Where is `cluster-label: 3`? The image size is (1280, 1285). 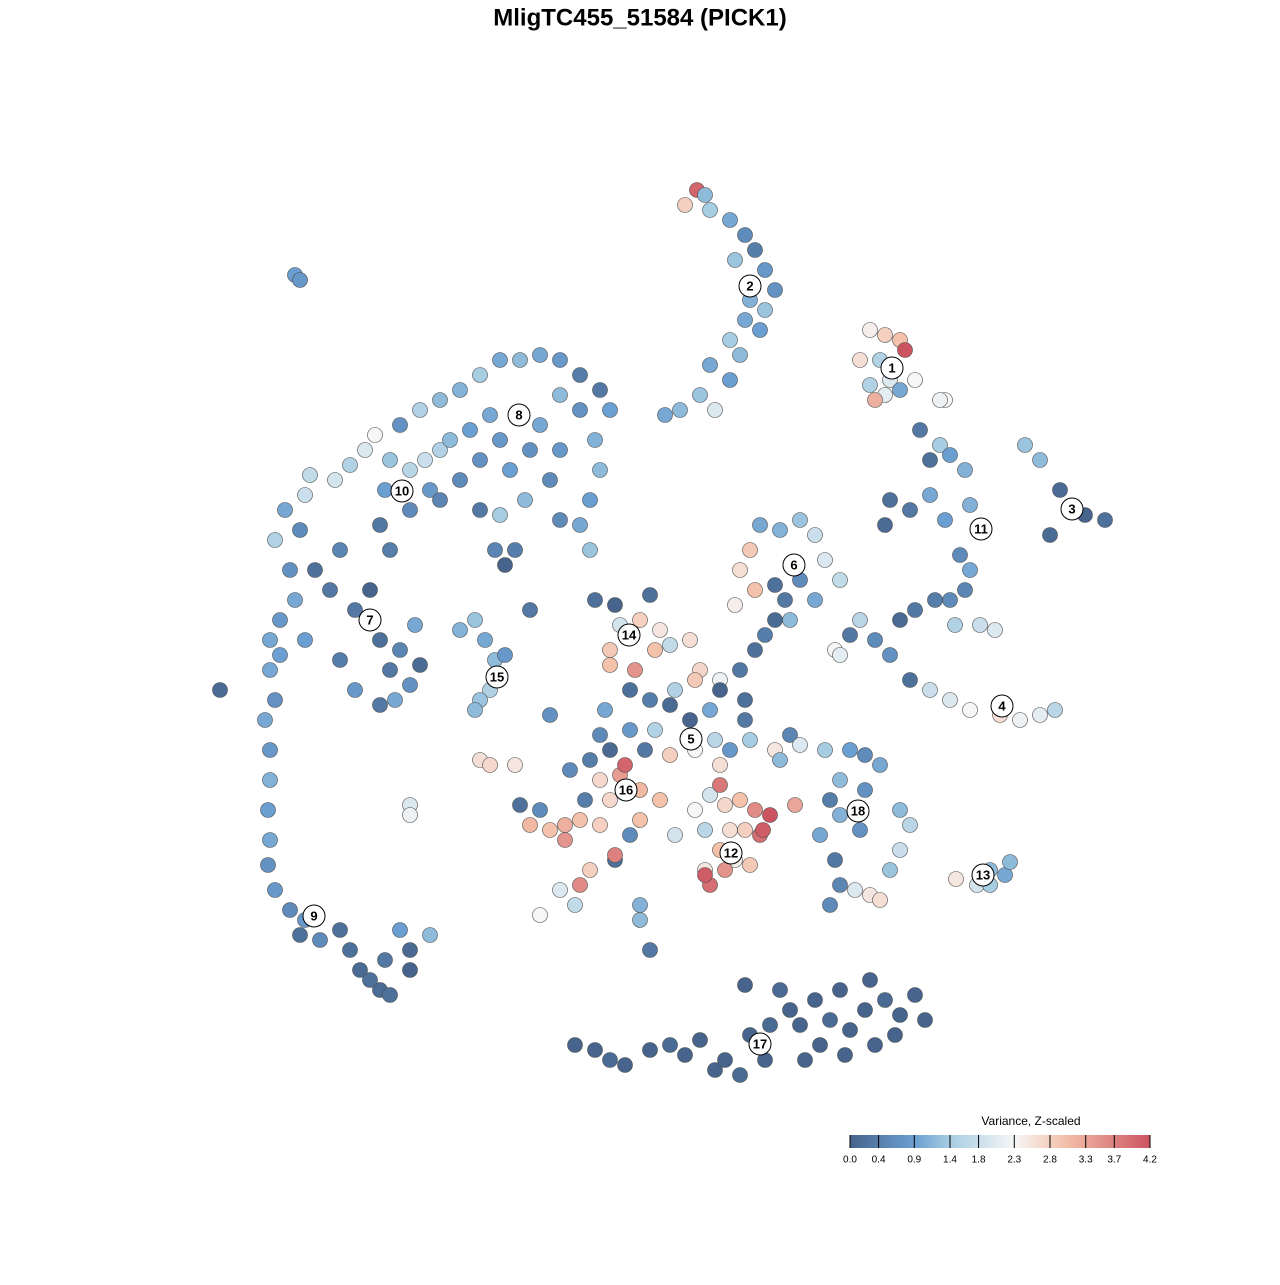 cluster-label: 3 is located at coordinates (1071, 508).